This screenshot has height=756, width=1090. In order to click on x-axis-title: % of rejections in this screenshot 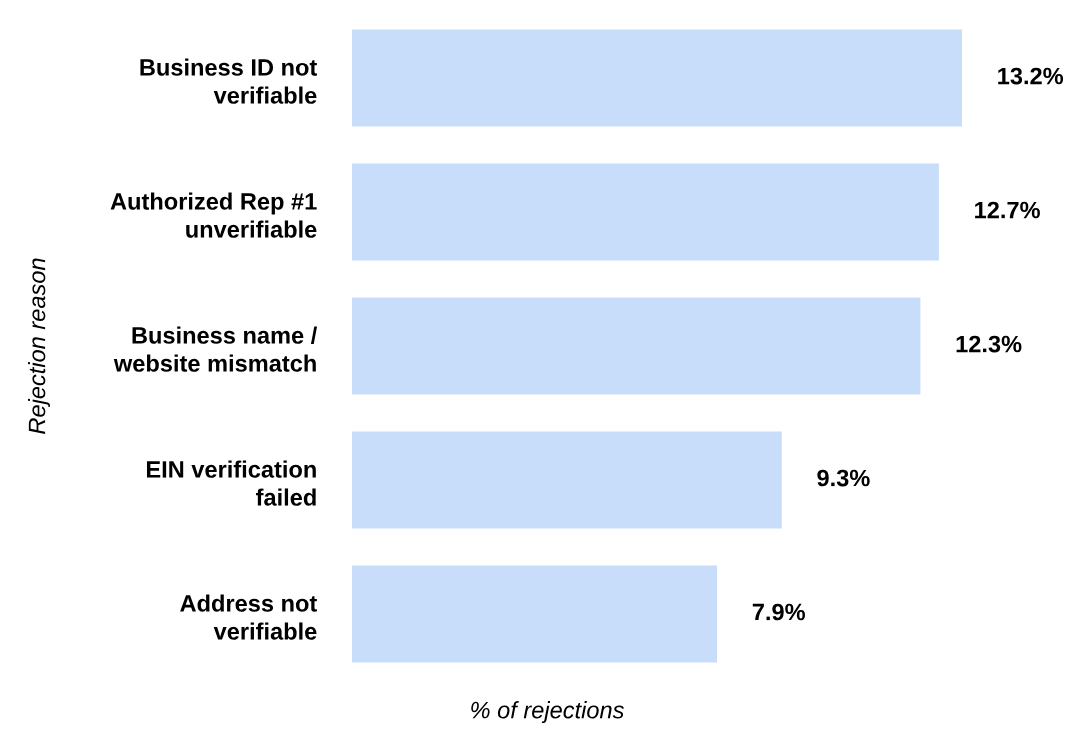, I will do `click(547, 712)`.